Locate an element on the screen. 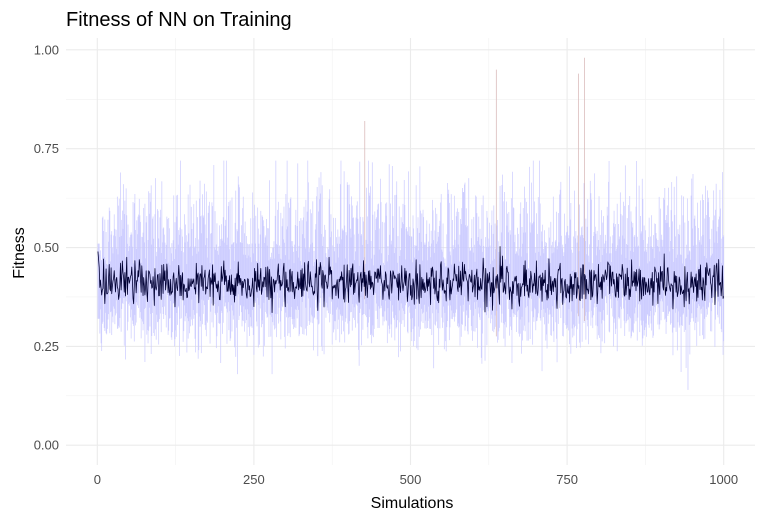  x-axis-title: Simulations is located at coordinates (412, 503).